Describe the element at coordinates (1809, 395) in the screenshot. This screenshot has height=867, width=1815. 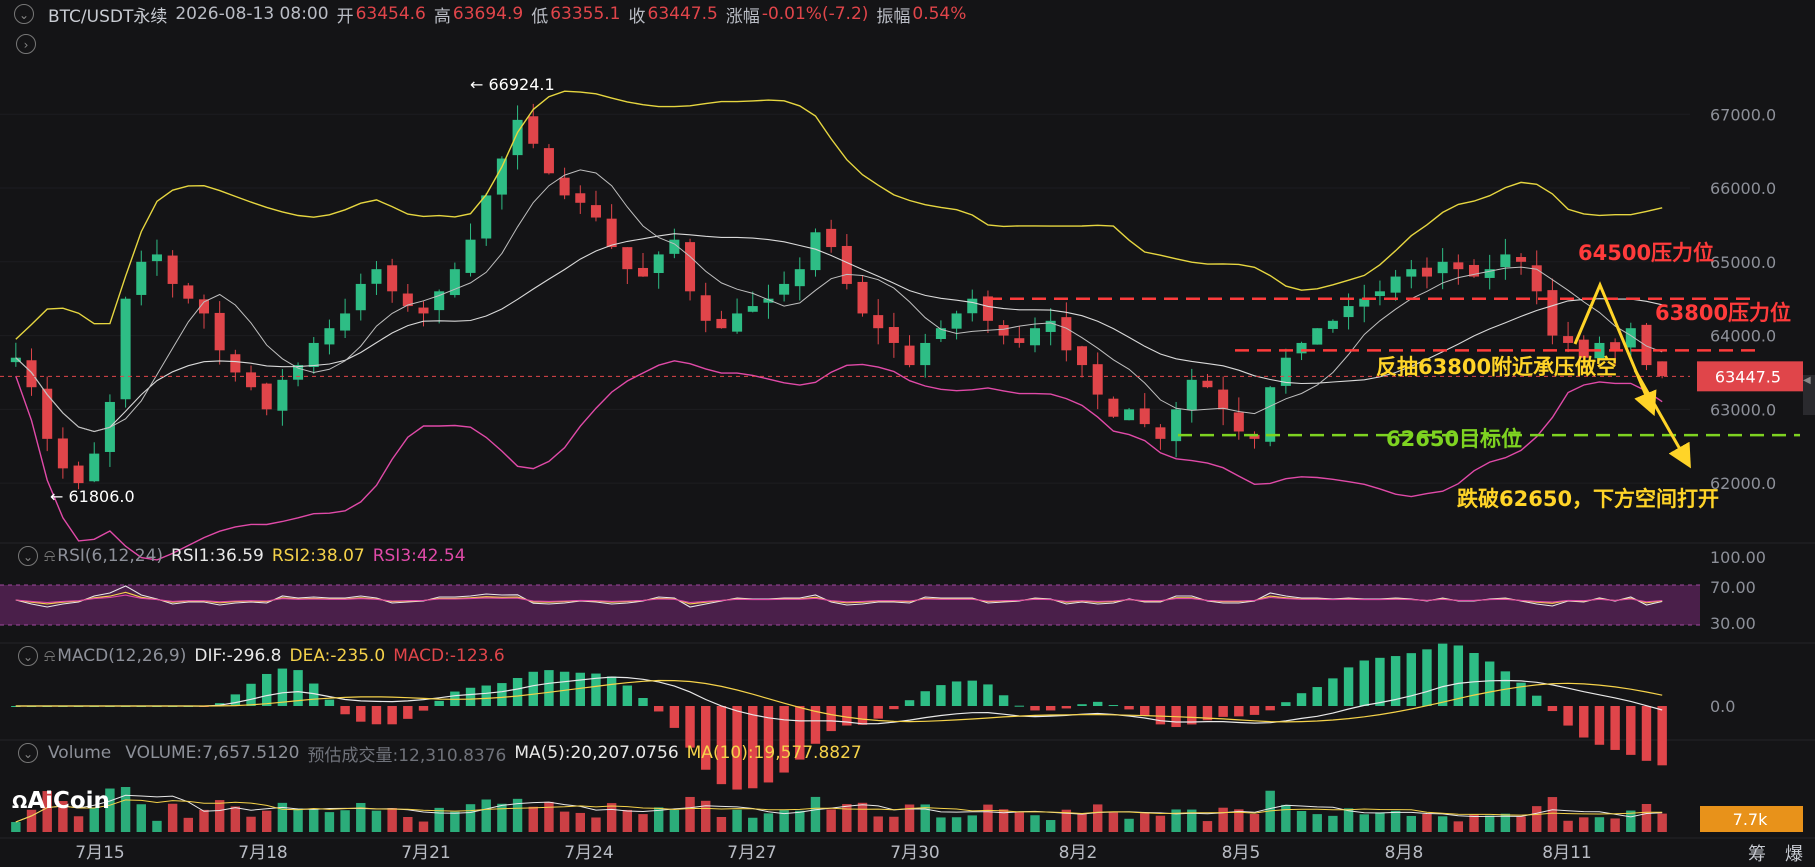
I see `collapse-right-icon: ◀` at that location.